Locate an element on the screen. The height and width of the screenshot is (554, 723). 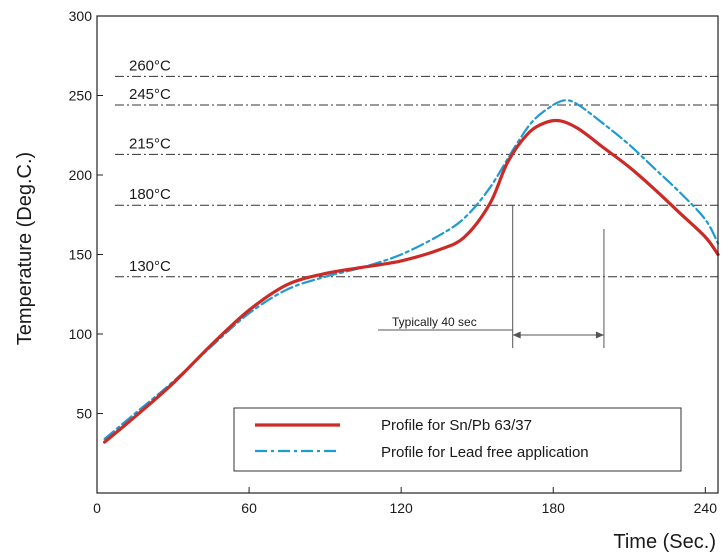
y-tick-label: 300 is located at coordinates (81, 16).